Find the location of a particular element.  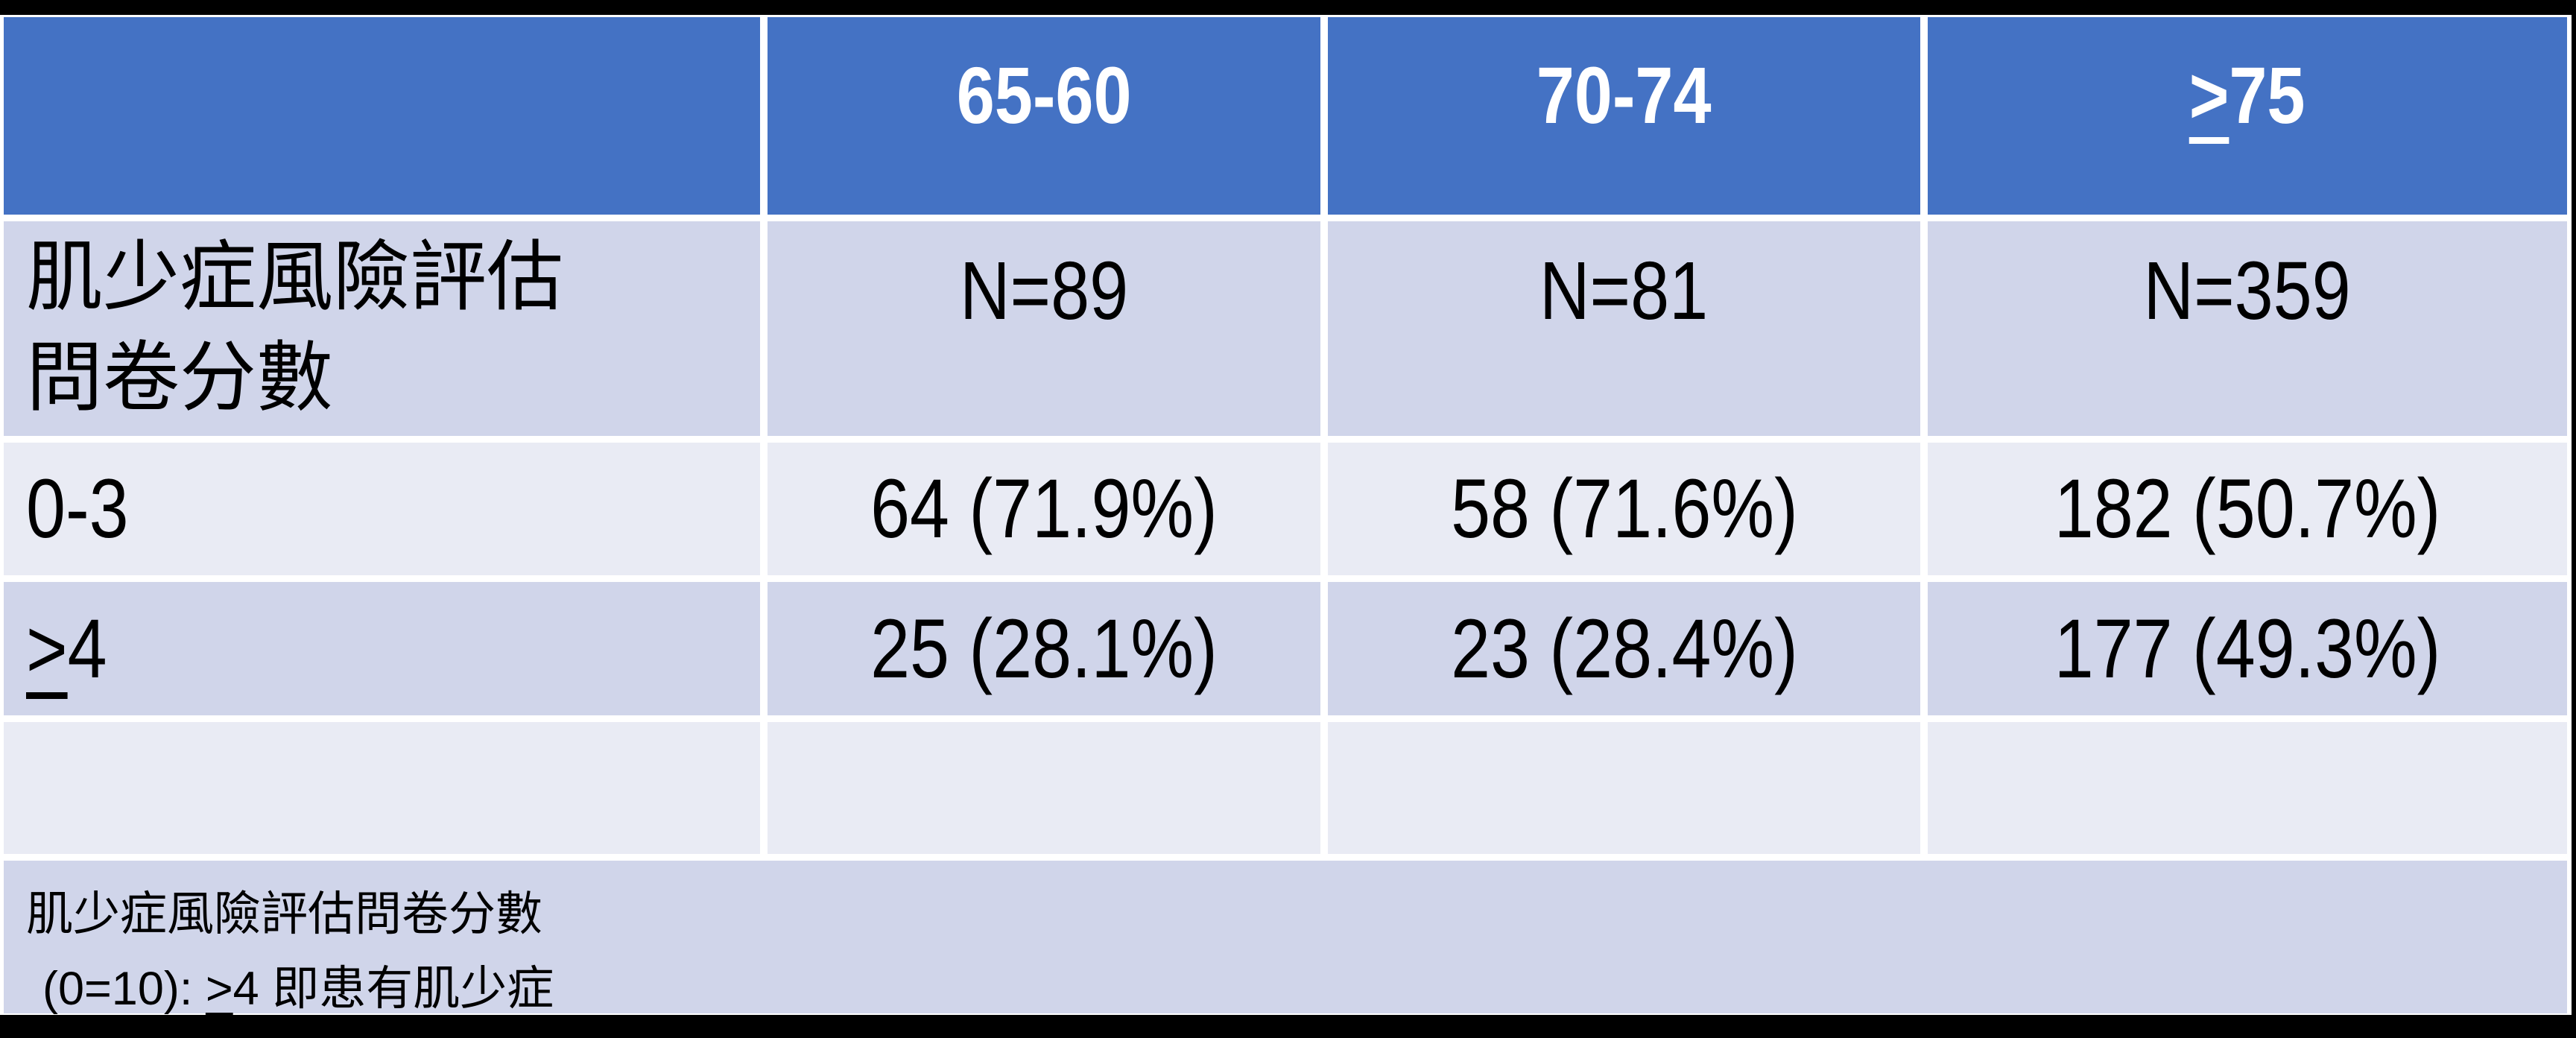

table-cell: 177 (49.3%) is located at coordinates (2247, 648).